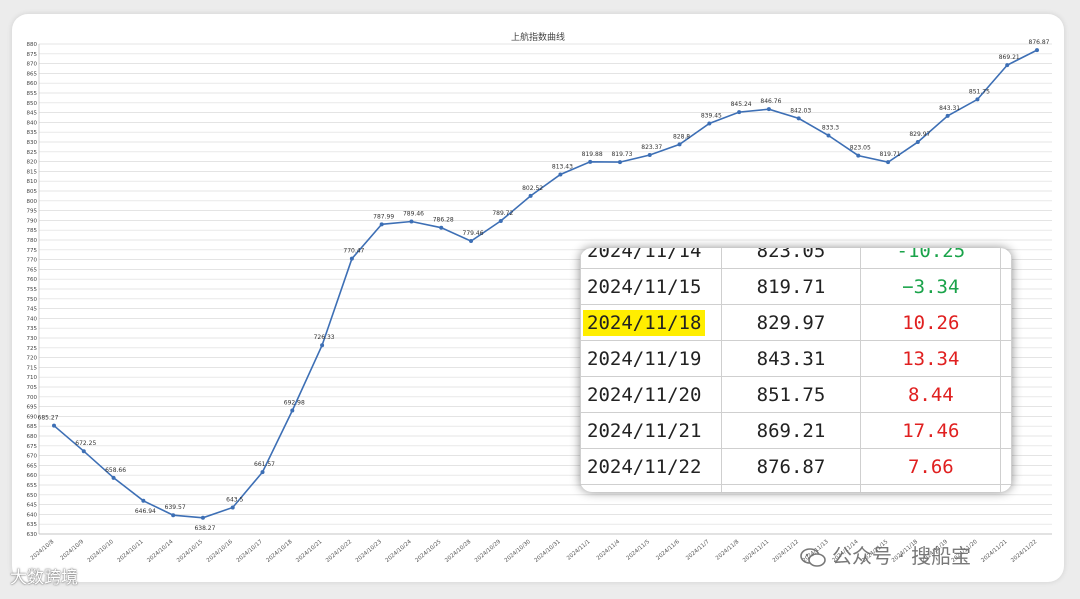 This screenshot has height=599, width=1080. What do you see at coordinates (32, 55) in the screenshot?
I see `y-tick-label: 875` at bounding box center [32, 55].